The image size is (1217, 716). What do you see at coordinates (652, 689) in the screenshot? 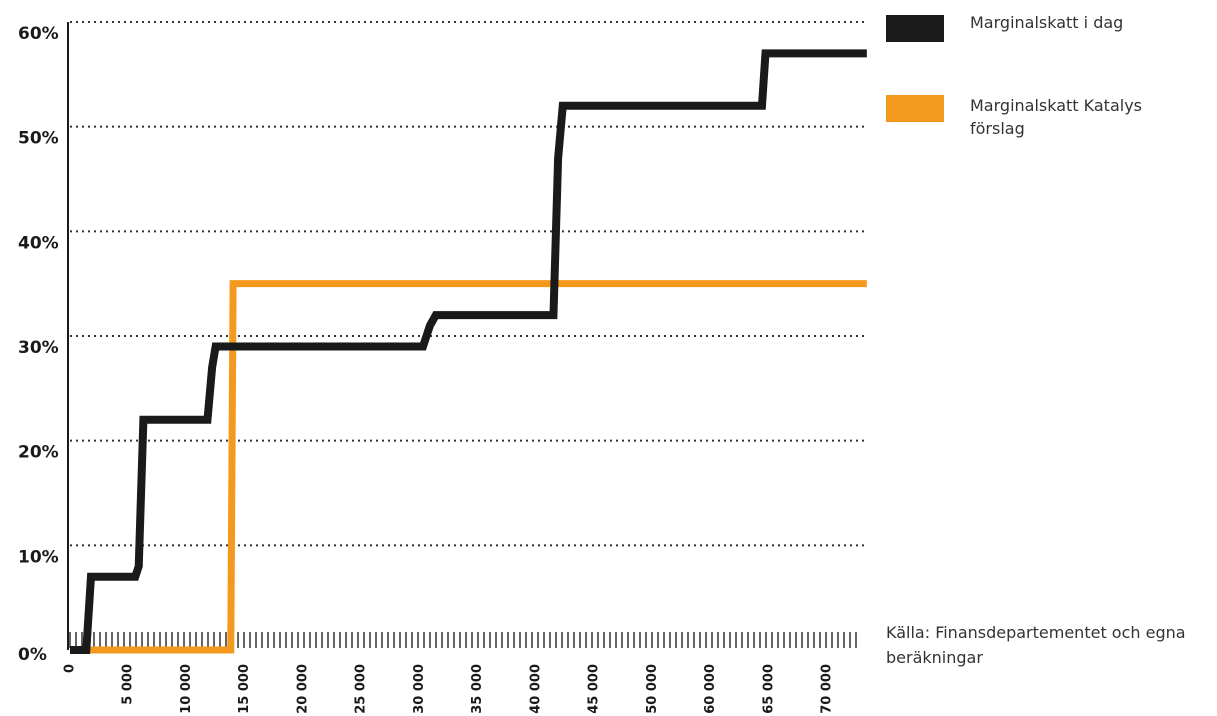
I see `x-tick-label: 50 000` at bounding box center [652, 689].